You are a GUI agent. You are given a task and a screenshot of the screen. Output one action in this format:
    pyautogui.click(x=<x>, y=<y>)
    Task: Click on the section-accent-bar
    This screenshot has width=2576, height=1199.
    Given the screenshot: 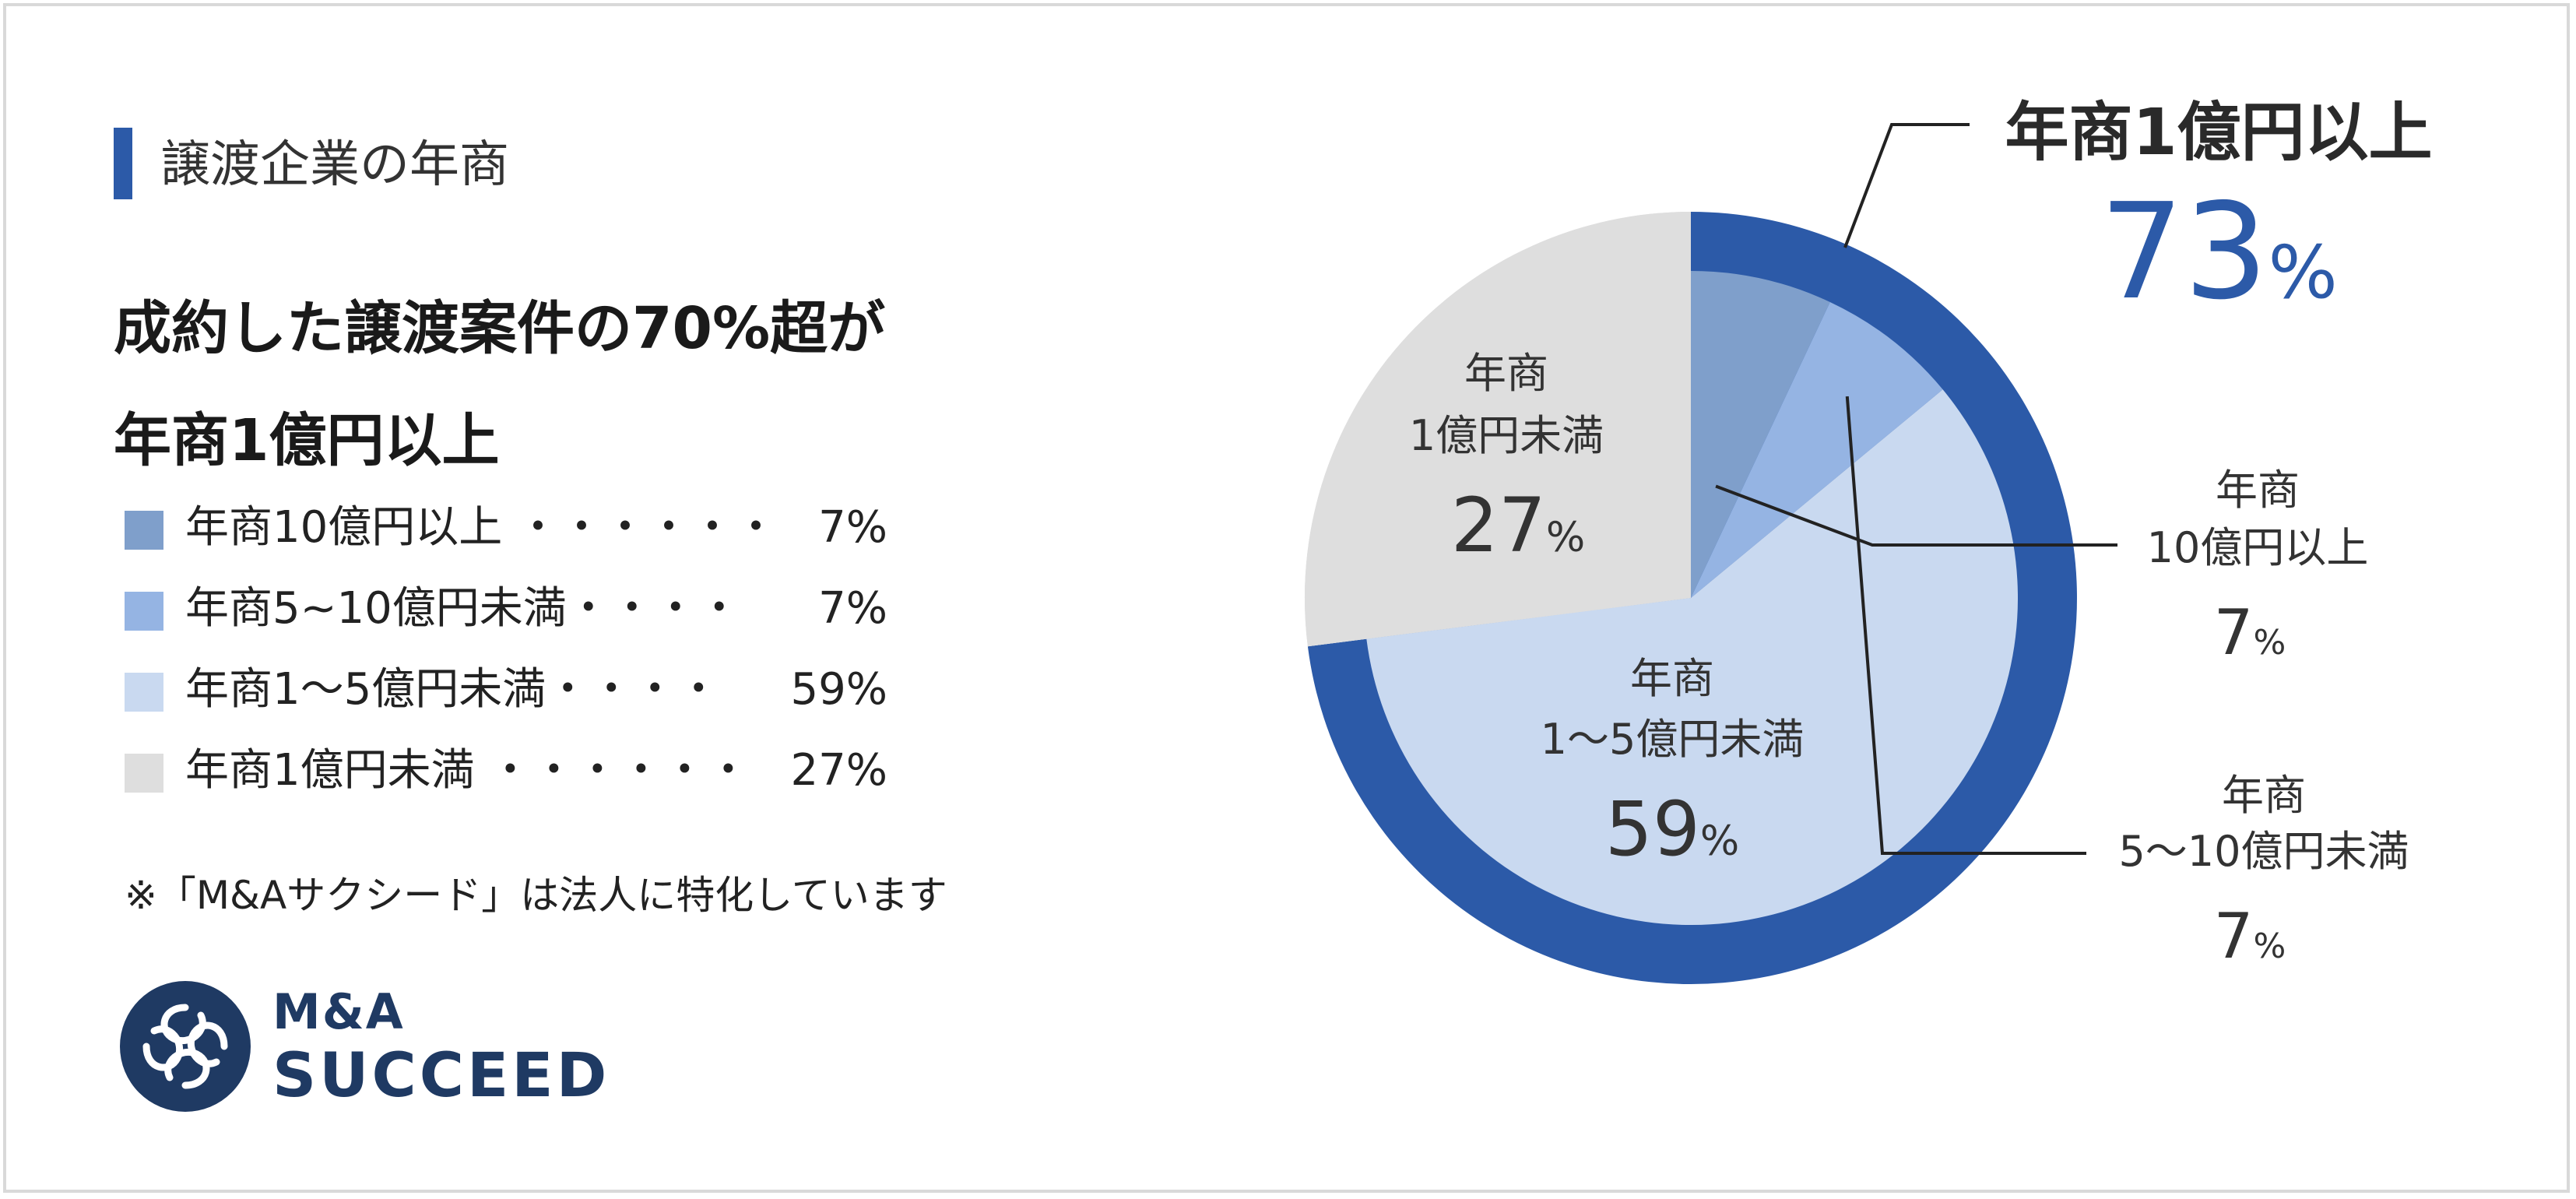 What is the action you would take?
    pyautogui.click(x=123, y=163)
    